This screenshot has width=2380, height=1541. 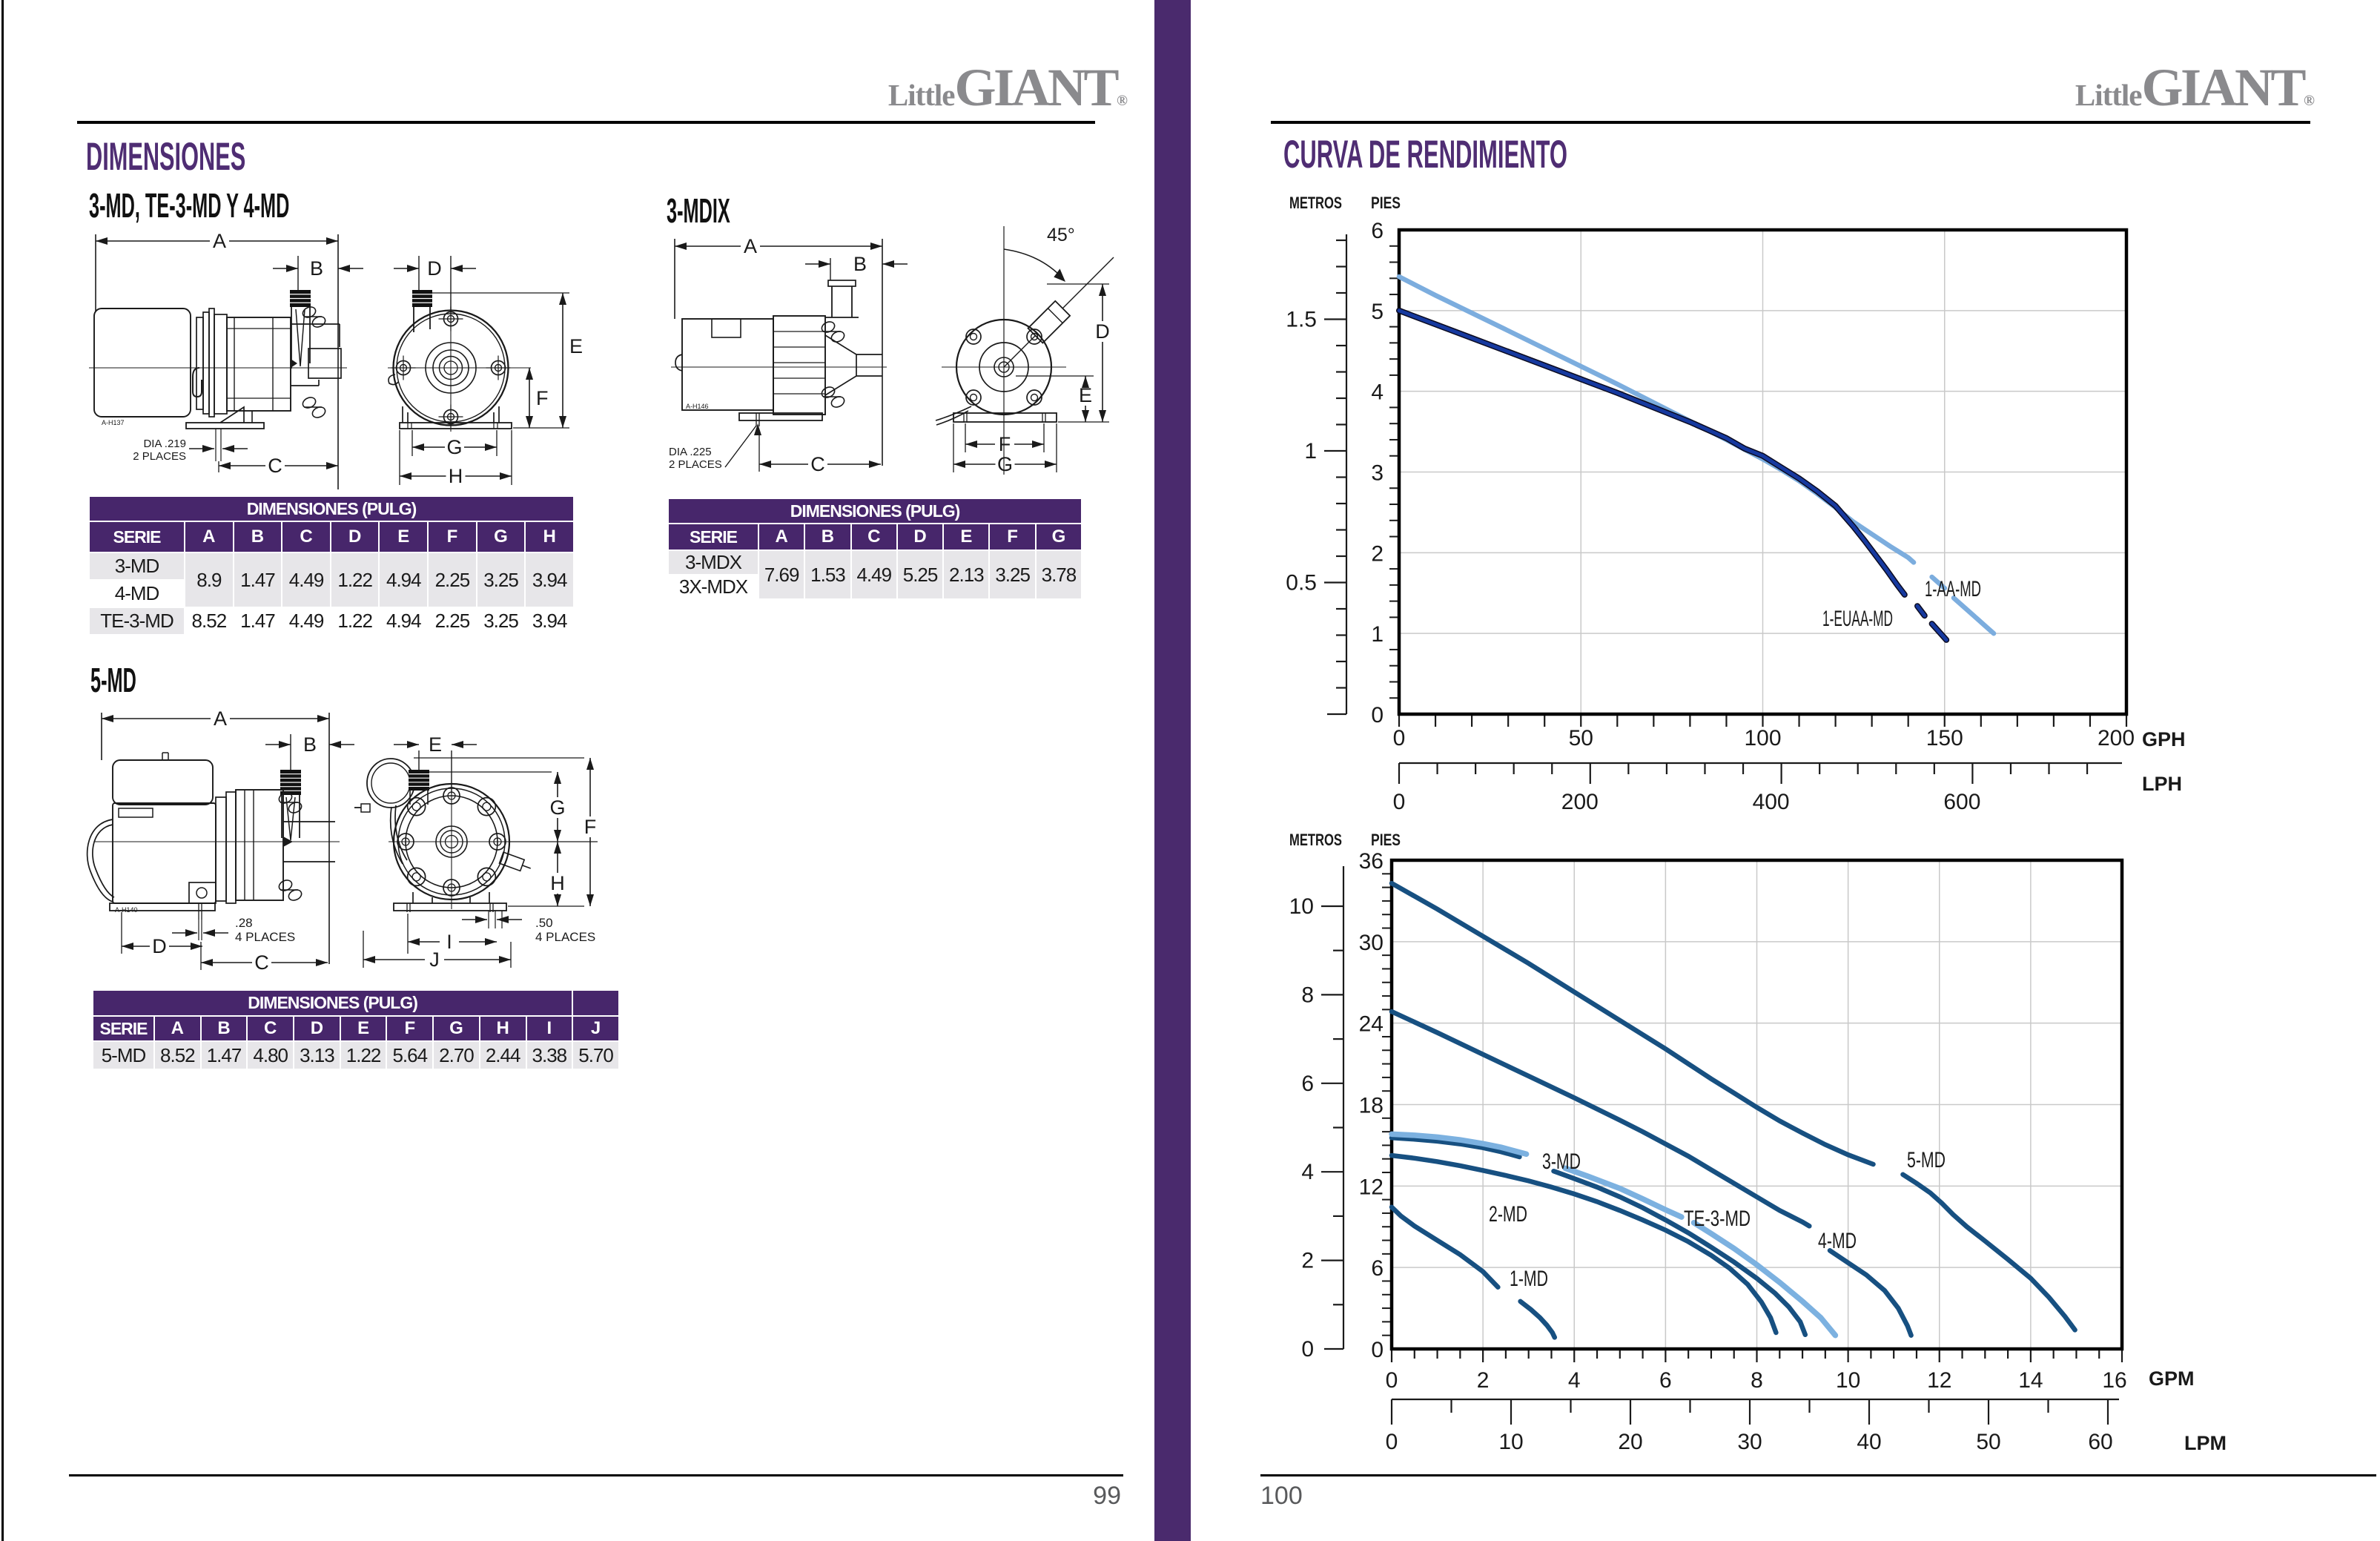 What do you see at coordinates (244, 923) in the screenshot?
I see `svg-text: .28` at bounding box center [244, 923].